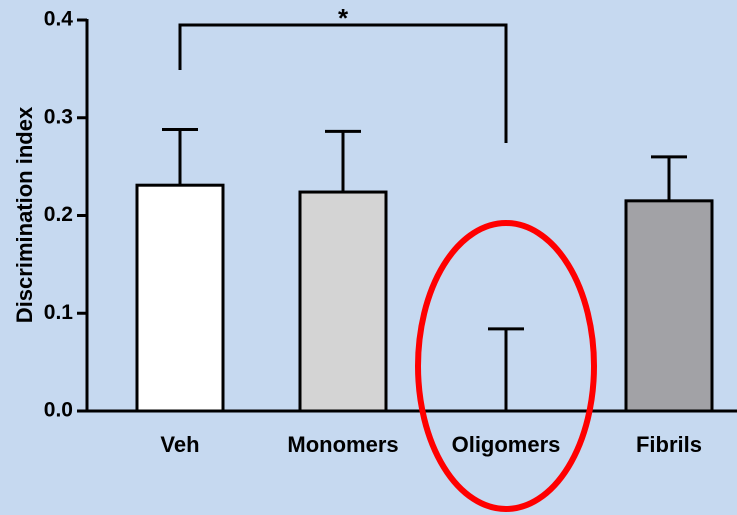  What do you see at coordinates (506, 366) in the screenshot?
I see `highlight-ellipse` at bounding box center [506, 366].